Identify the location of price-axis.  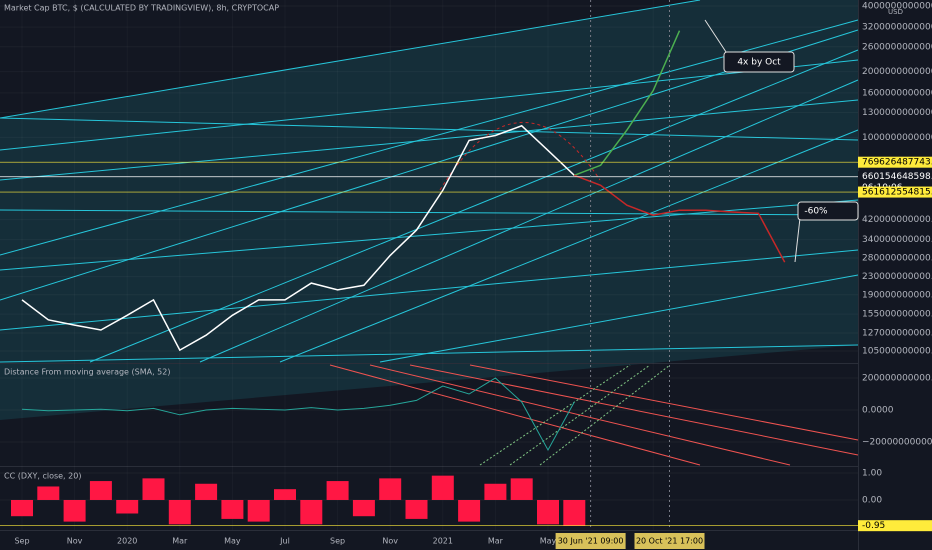
(895, 275).